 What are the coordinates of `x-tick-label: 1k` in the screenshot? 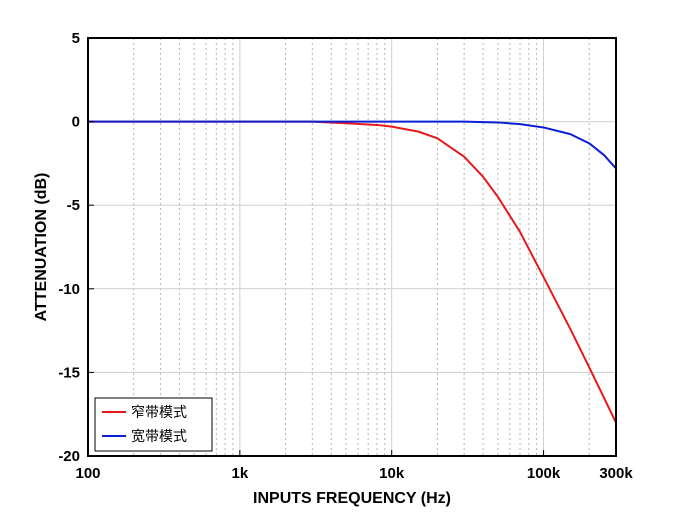 It's located at (240, 473).